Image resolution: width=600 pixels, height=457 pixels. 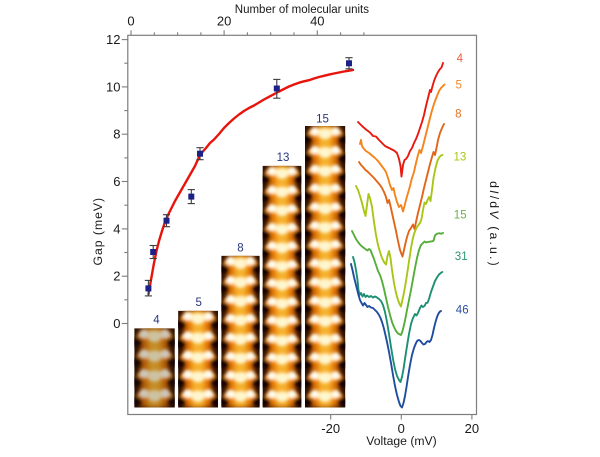 I want to click on svg-text: Number of molecular units, so click(x=302, y=10).